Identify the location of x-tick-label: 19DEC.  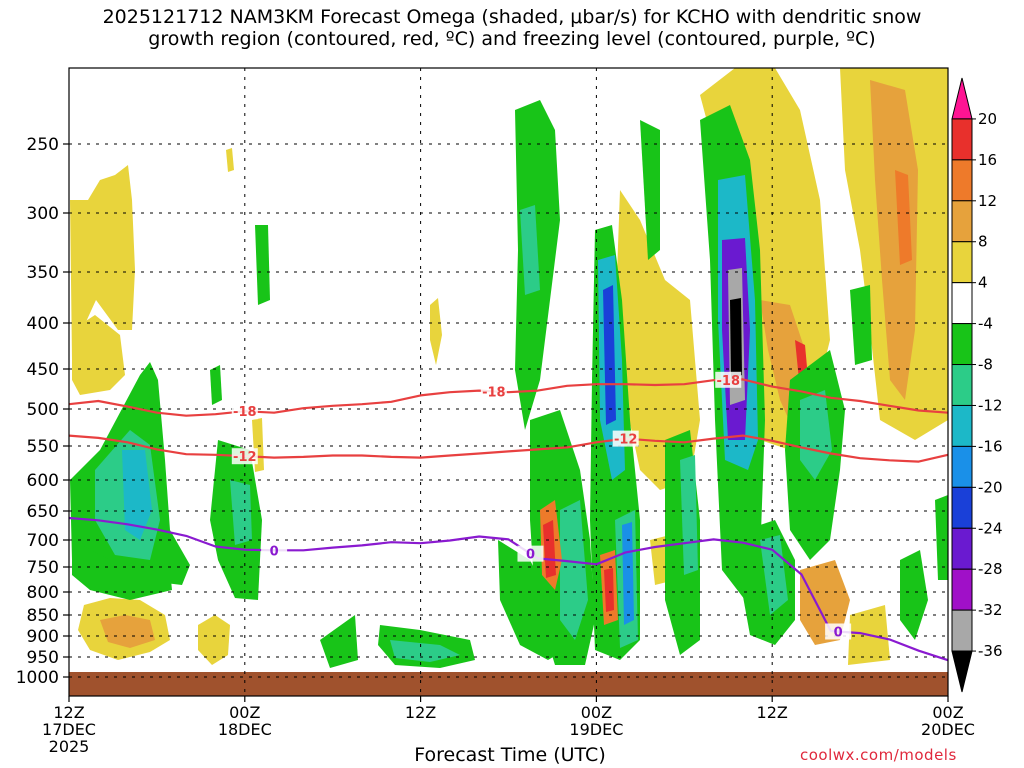
(596, 729).